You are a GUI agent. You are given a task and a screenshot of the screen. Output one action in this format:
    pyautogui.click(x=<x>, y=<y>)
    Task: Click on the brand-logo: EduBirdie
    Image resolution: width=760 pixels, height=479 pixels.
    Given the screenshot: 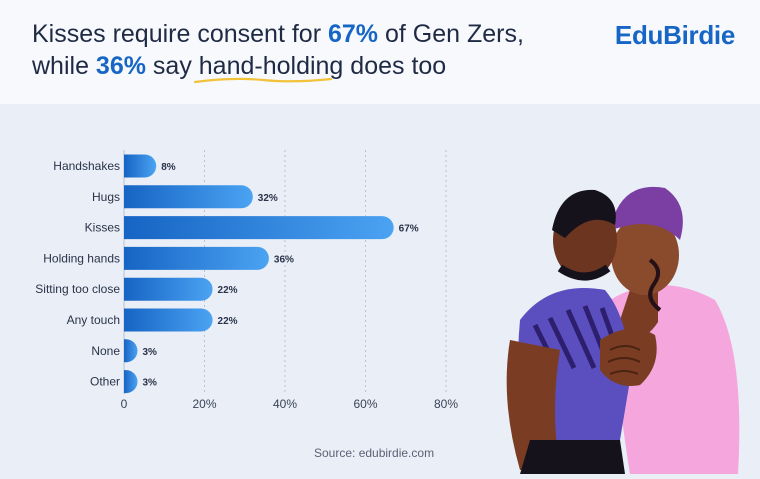 What is the action you would take?
    pyautogui.click(x=674, y=35)
    